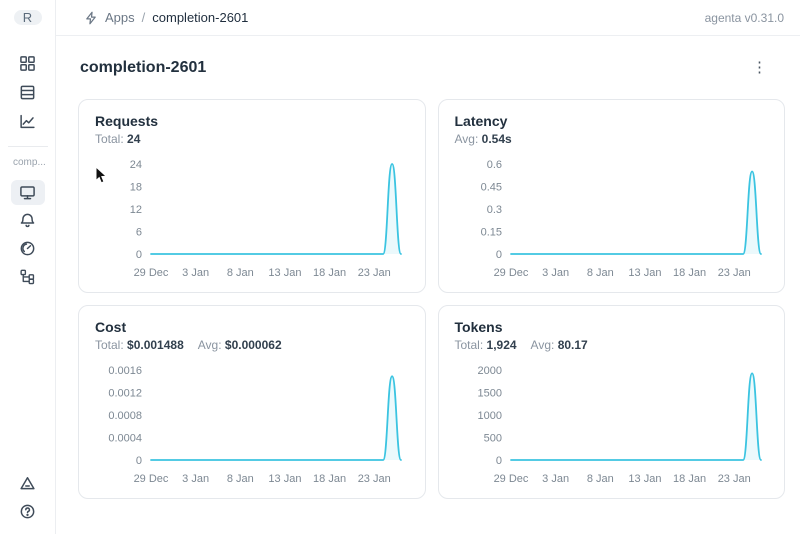 The image size is (800, 534). Describe the element at coordinates (559, 345) in the screenshot. I see `stat: Avg: 80.17` at that location.